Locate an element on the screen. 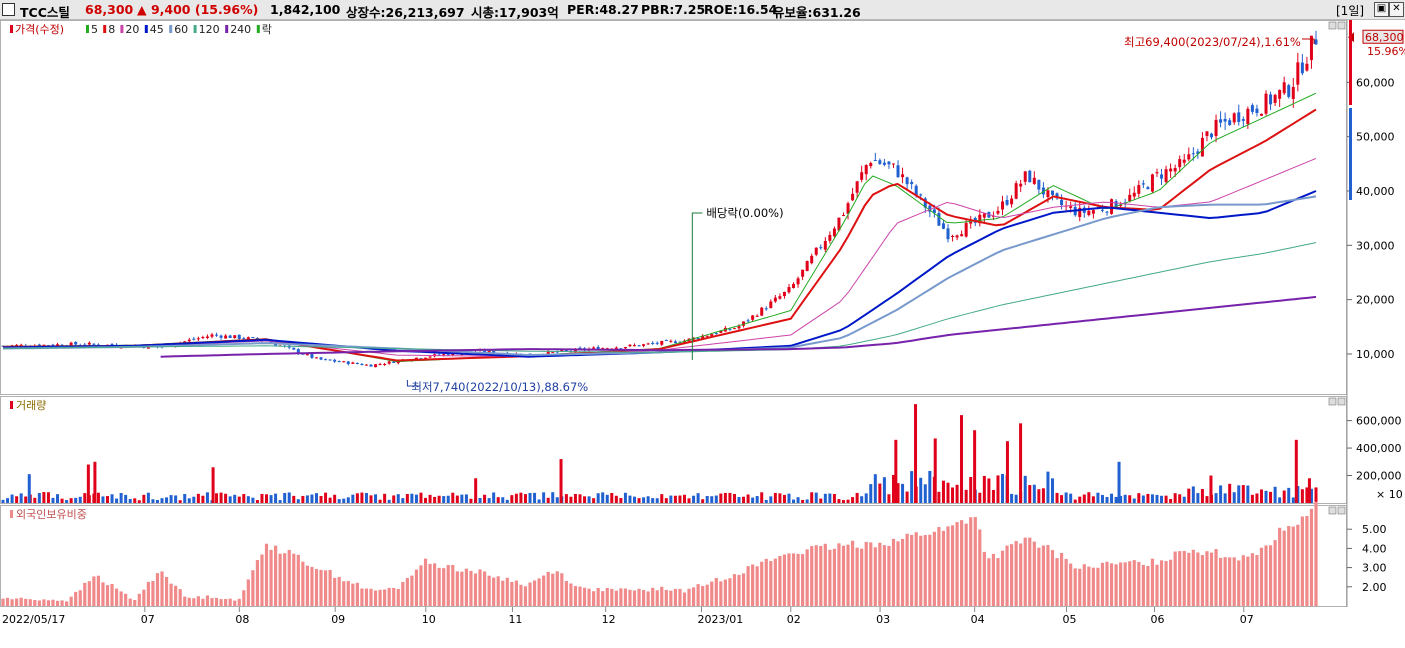  axis-area is located at coordinates (1376, 313).